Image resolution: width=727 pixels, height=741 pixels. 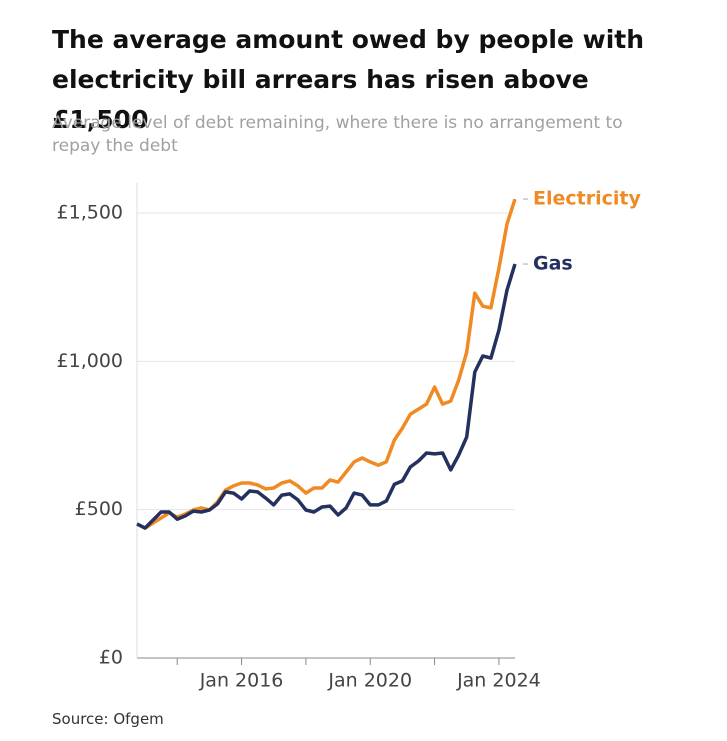 I want to click on y-tick-label: £0, so click(x=111, y=658).